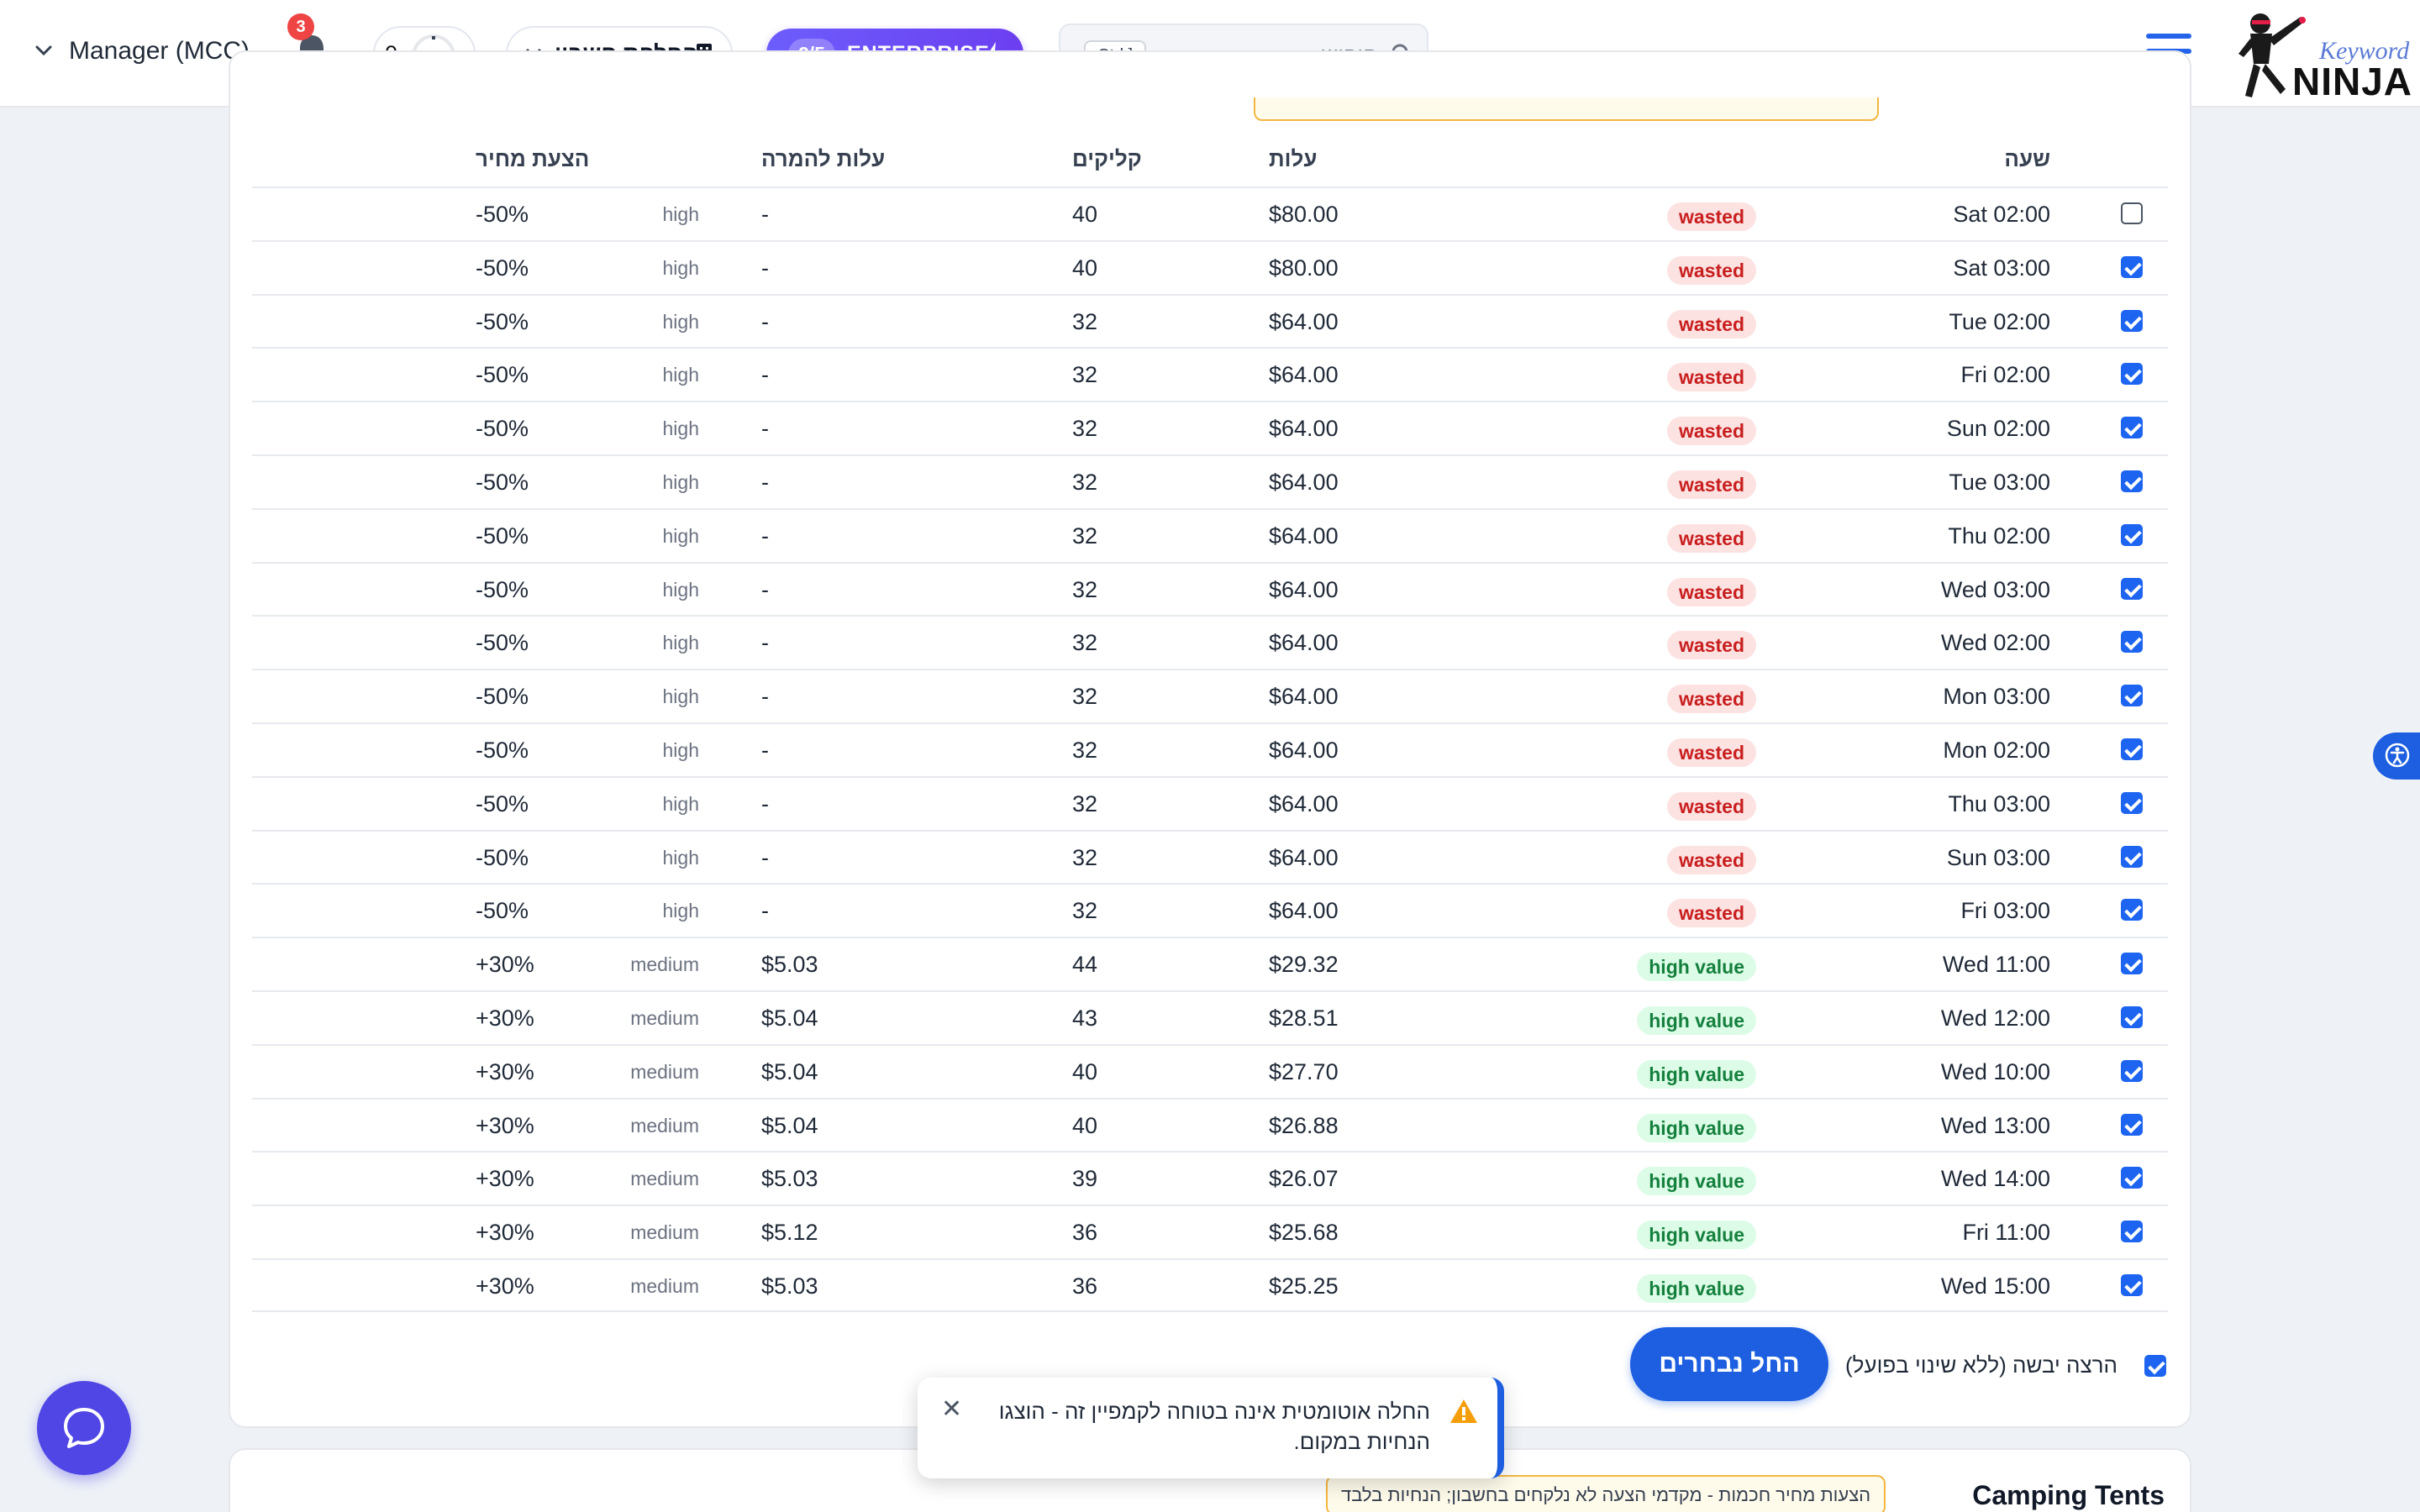  I want to click on table-row: Sun 03:00 wasted $64.00 32 - -50% high, so click(1210, 856).